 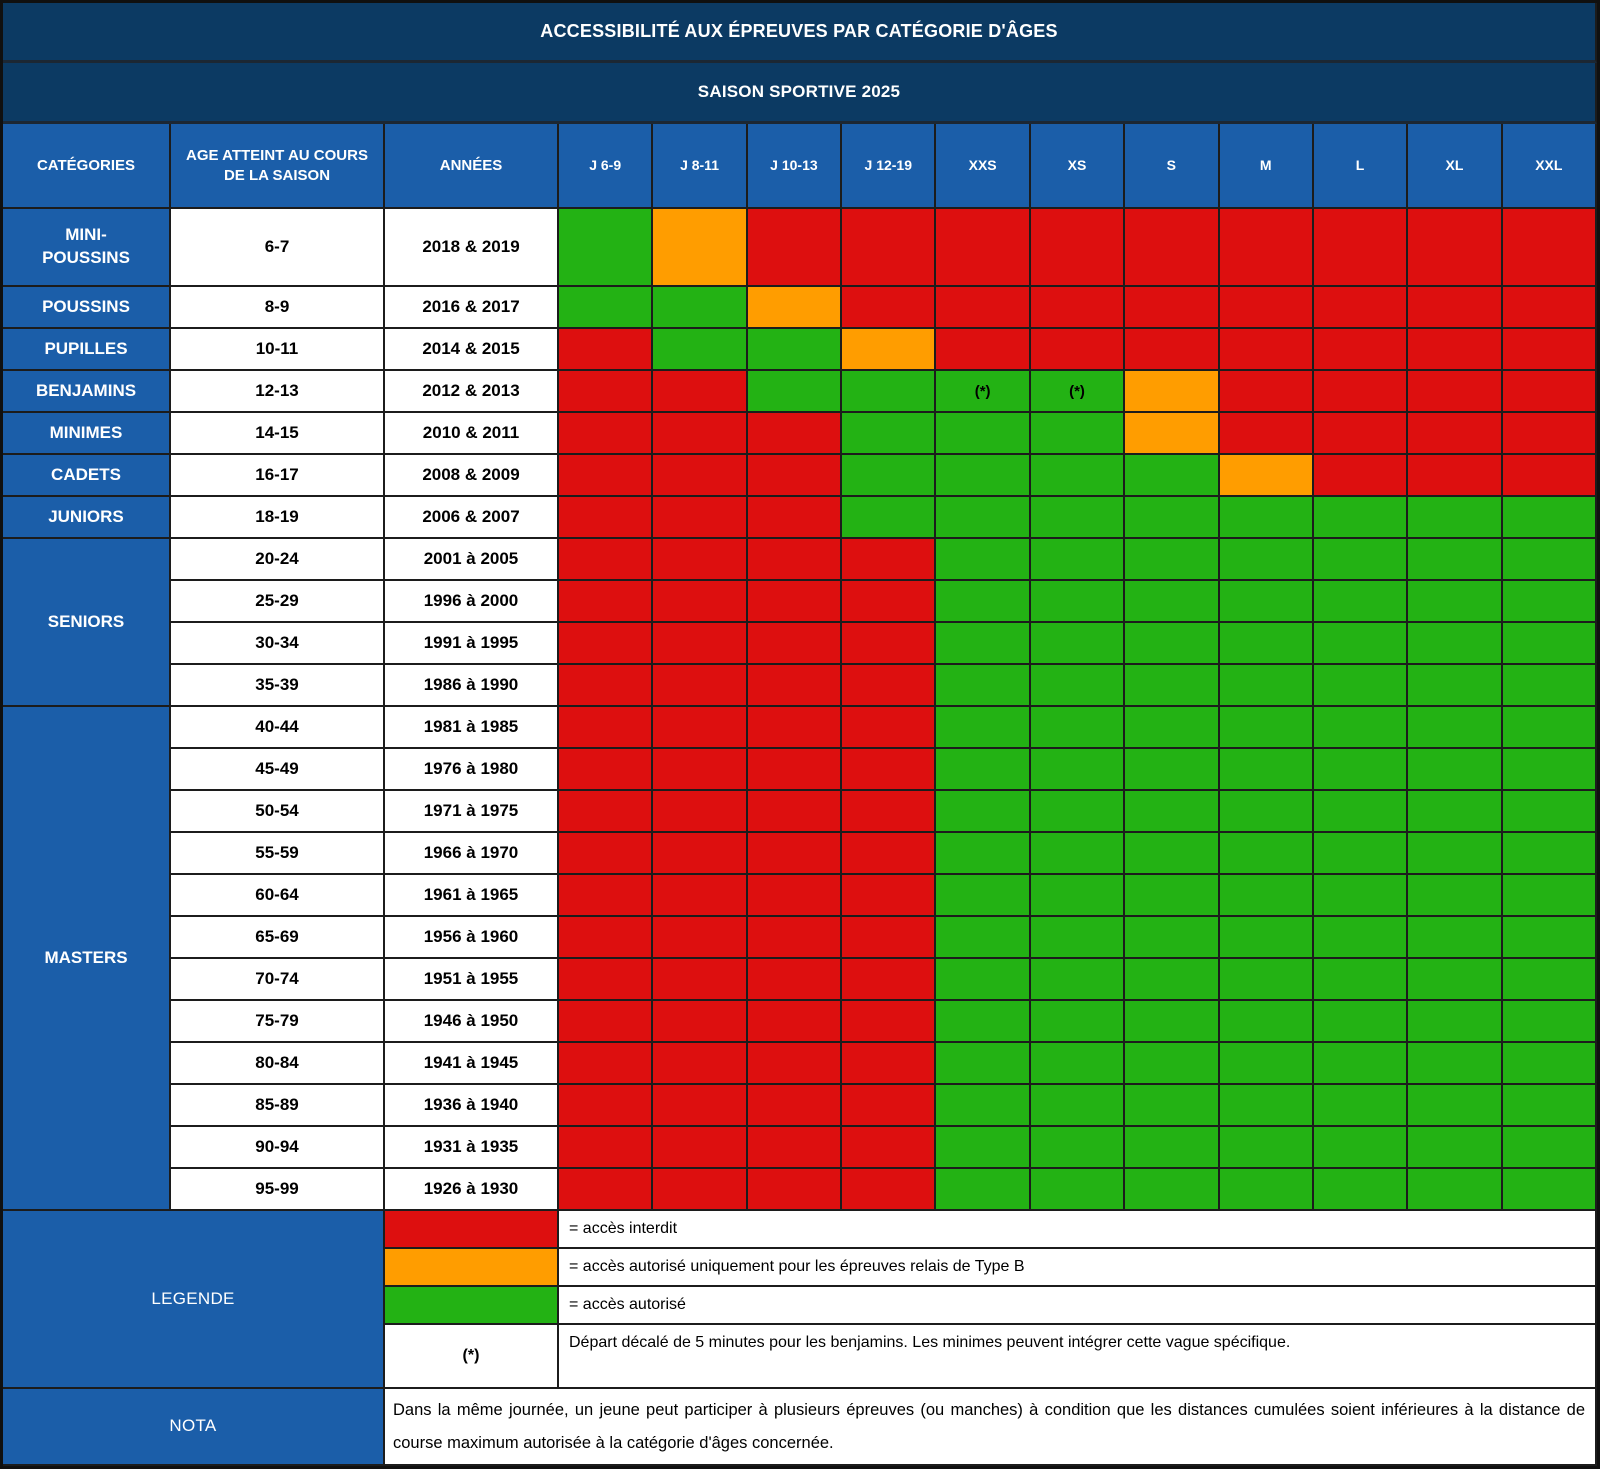 I want to click on category-label-benjamins: BENJAMINS, so click(x=87, y=392).